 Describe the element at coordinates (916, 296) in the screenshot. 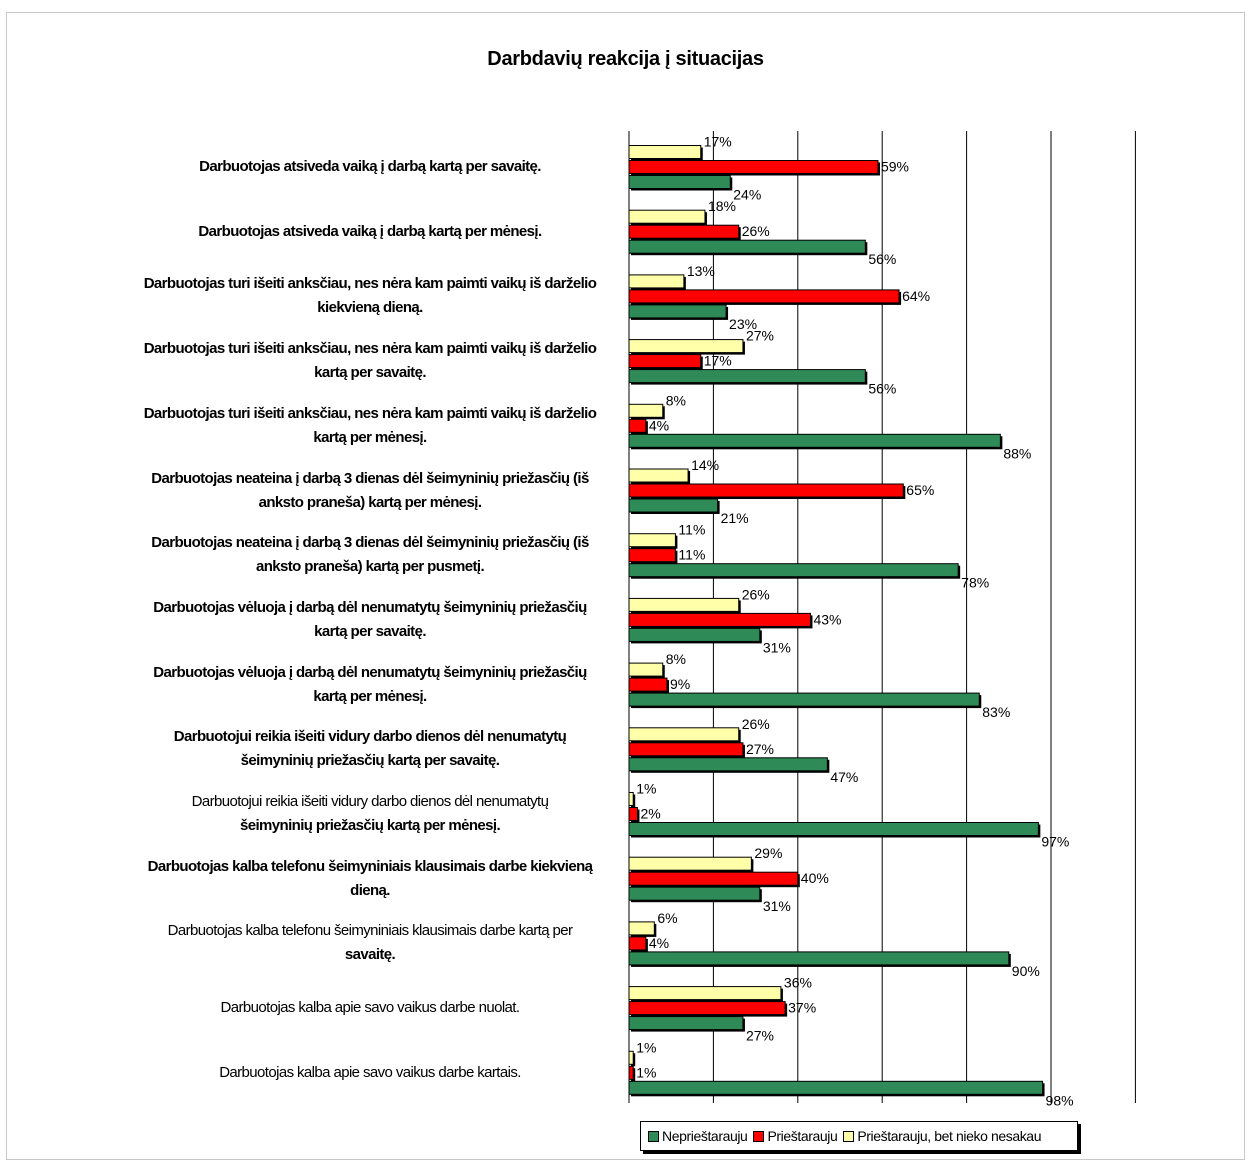

I see `data-label: 64%` at that location.